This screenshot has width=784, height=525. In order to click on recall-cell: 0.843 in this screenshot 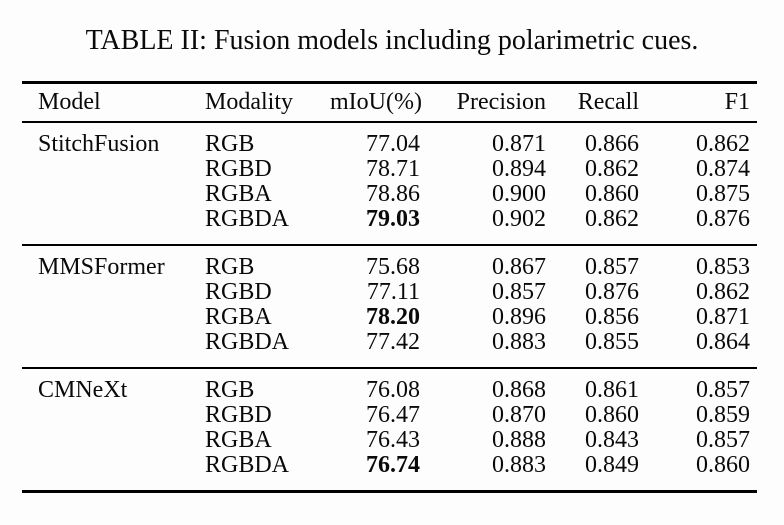, I will do `click(612, 439)`.